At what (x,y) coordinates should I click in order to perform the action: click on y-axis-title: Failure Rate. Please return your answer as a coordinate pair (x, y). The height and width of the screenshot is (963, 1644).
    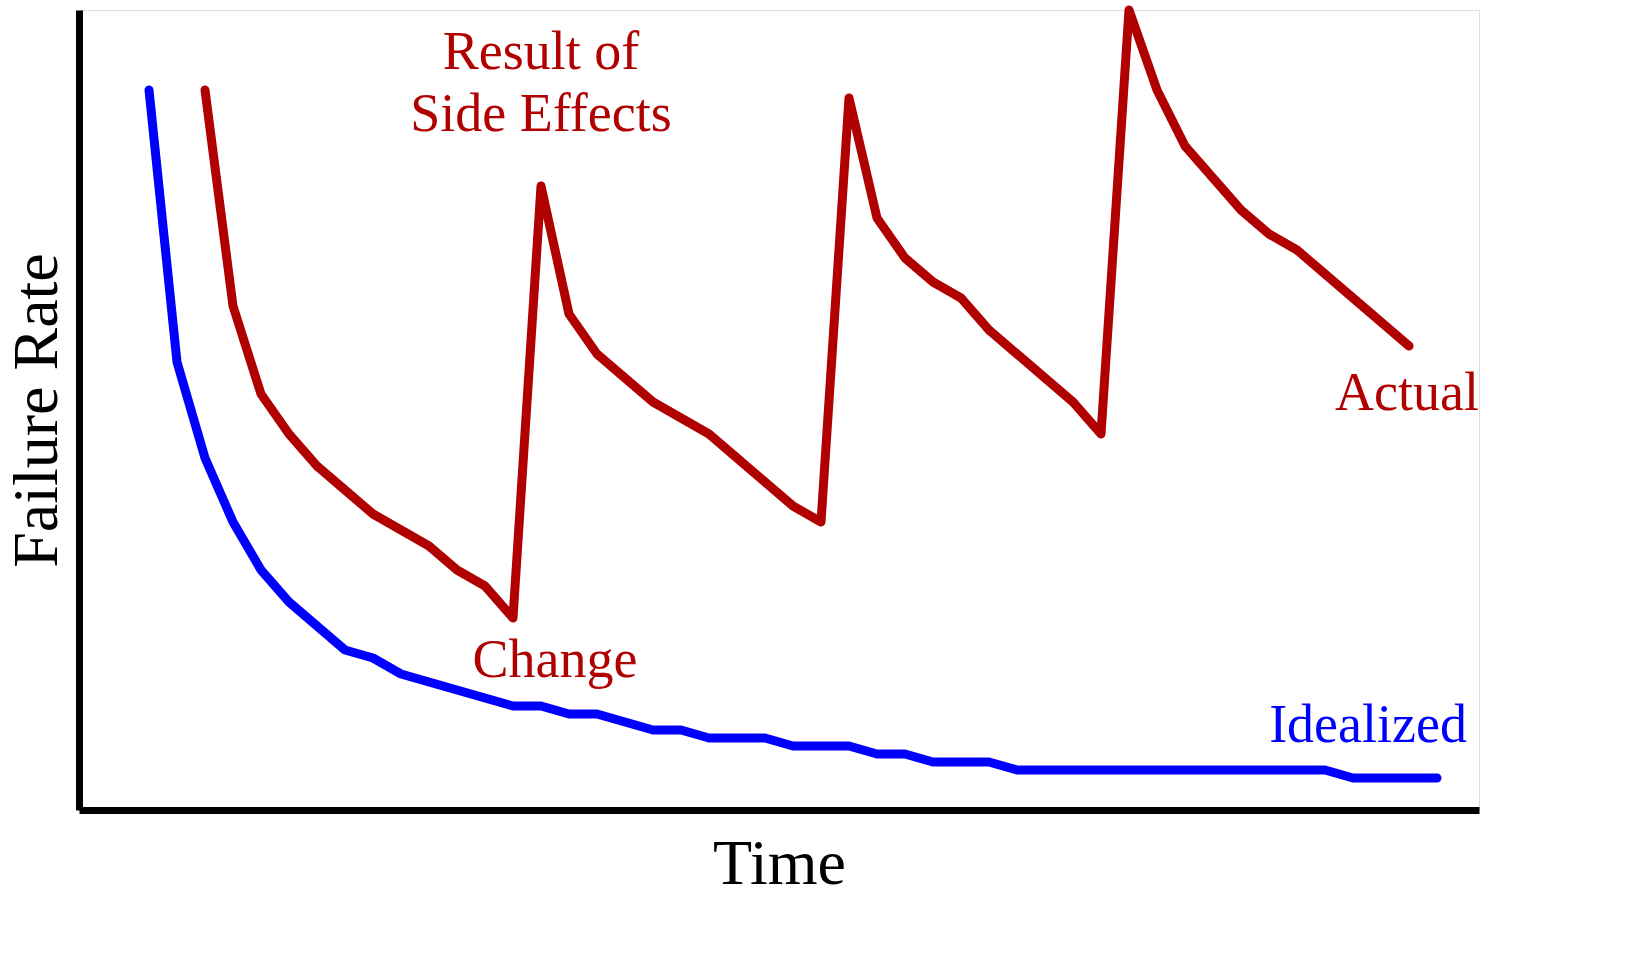
    Looking at the image, I should click on (35, 410).